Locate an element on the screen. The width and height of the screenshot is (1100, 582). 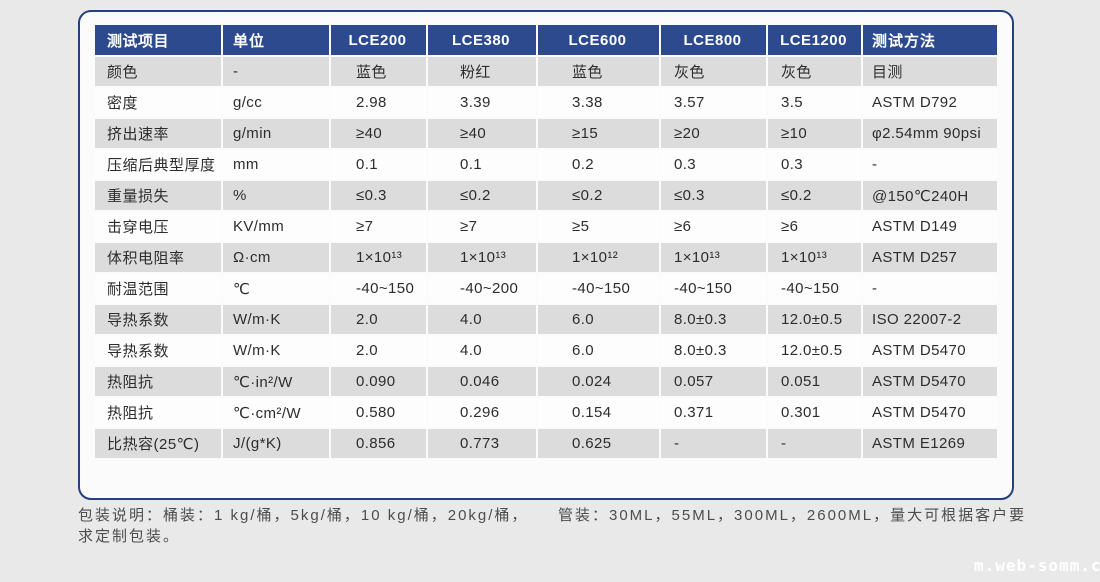
table-cell: J/(g*K) is located at coordinates (276, 444).